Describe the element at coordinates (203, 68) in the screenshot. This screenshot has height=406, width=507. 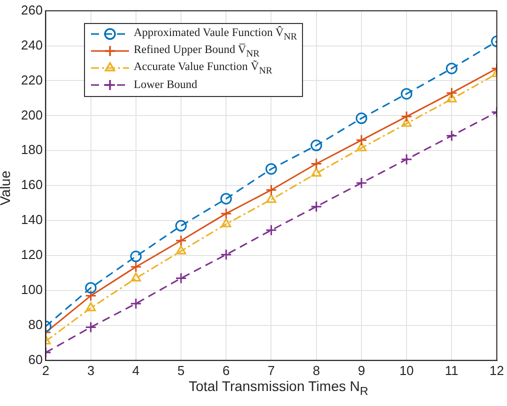
I see `legend-label: Accurate Value Function Ṽ$_{NR}$` at that location.